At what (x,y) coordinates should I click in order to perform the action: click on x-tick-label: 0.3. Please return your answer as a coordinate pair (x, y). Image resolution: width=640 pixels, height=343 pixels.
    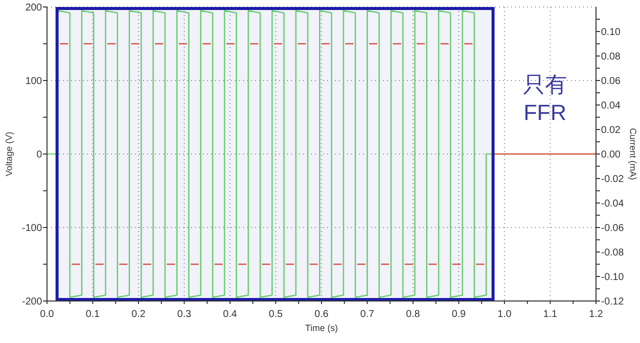
    Looking at the image, I should click on (184, 314).